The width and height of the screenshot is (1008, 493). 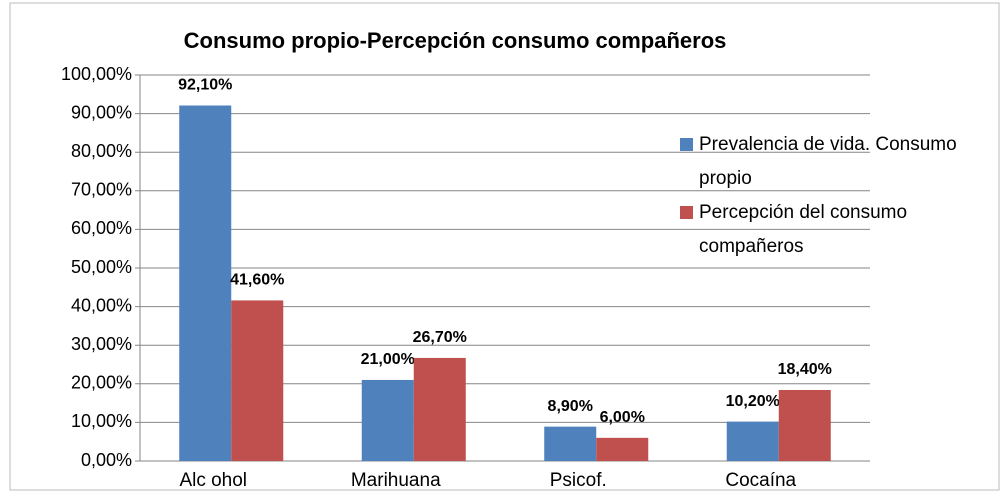 I want to click on data-label: 6,00%, so click(x=622, y=417).